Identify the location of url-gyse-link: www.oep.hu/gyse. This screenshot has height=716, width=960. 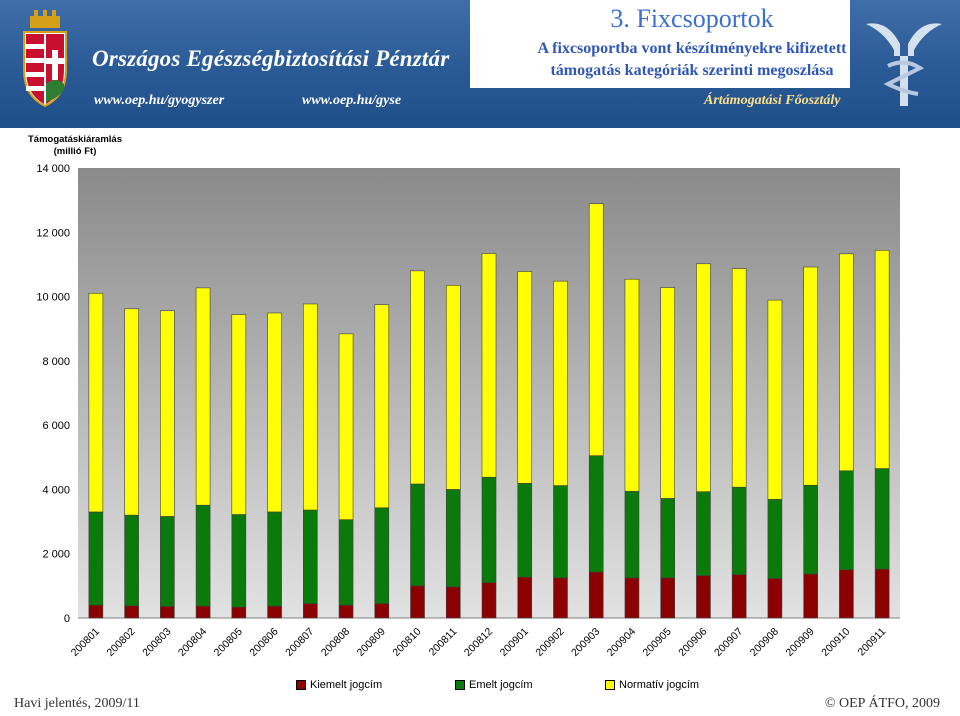
(352, 100).